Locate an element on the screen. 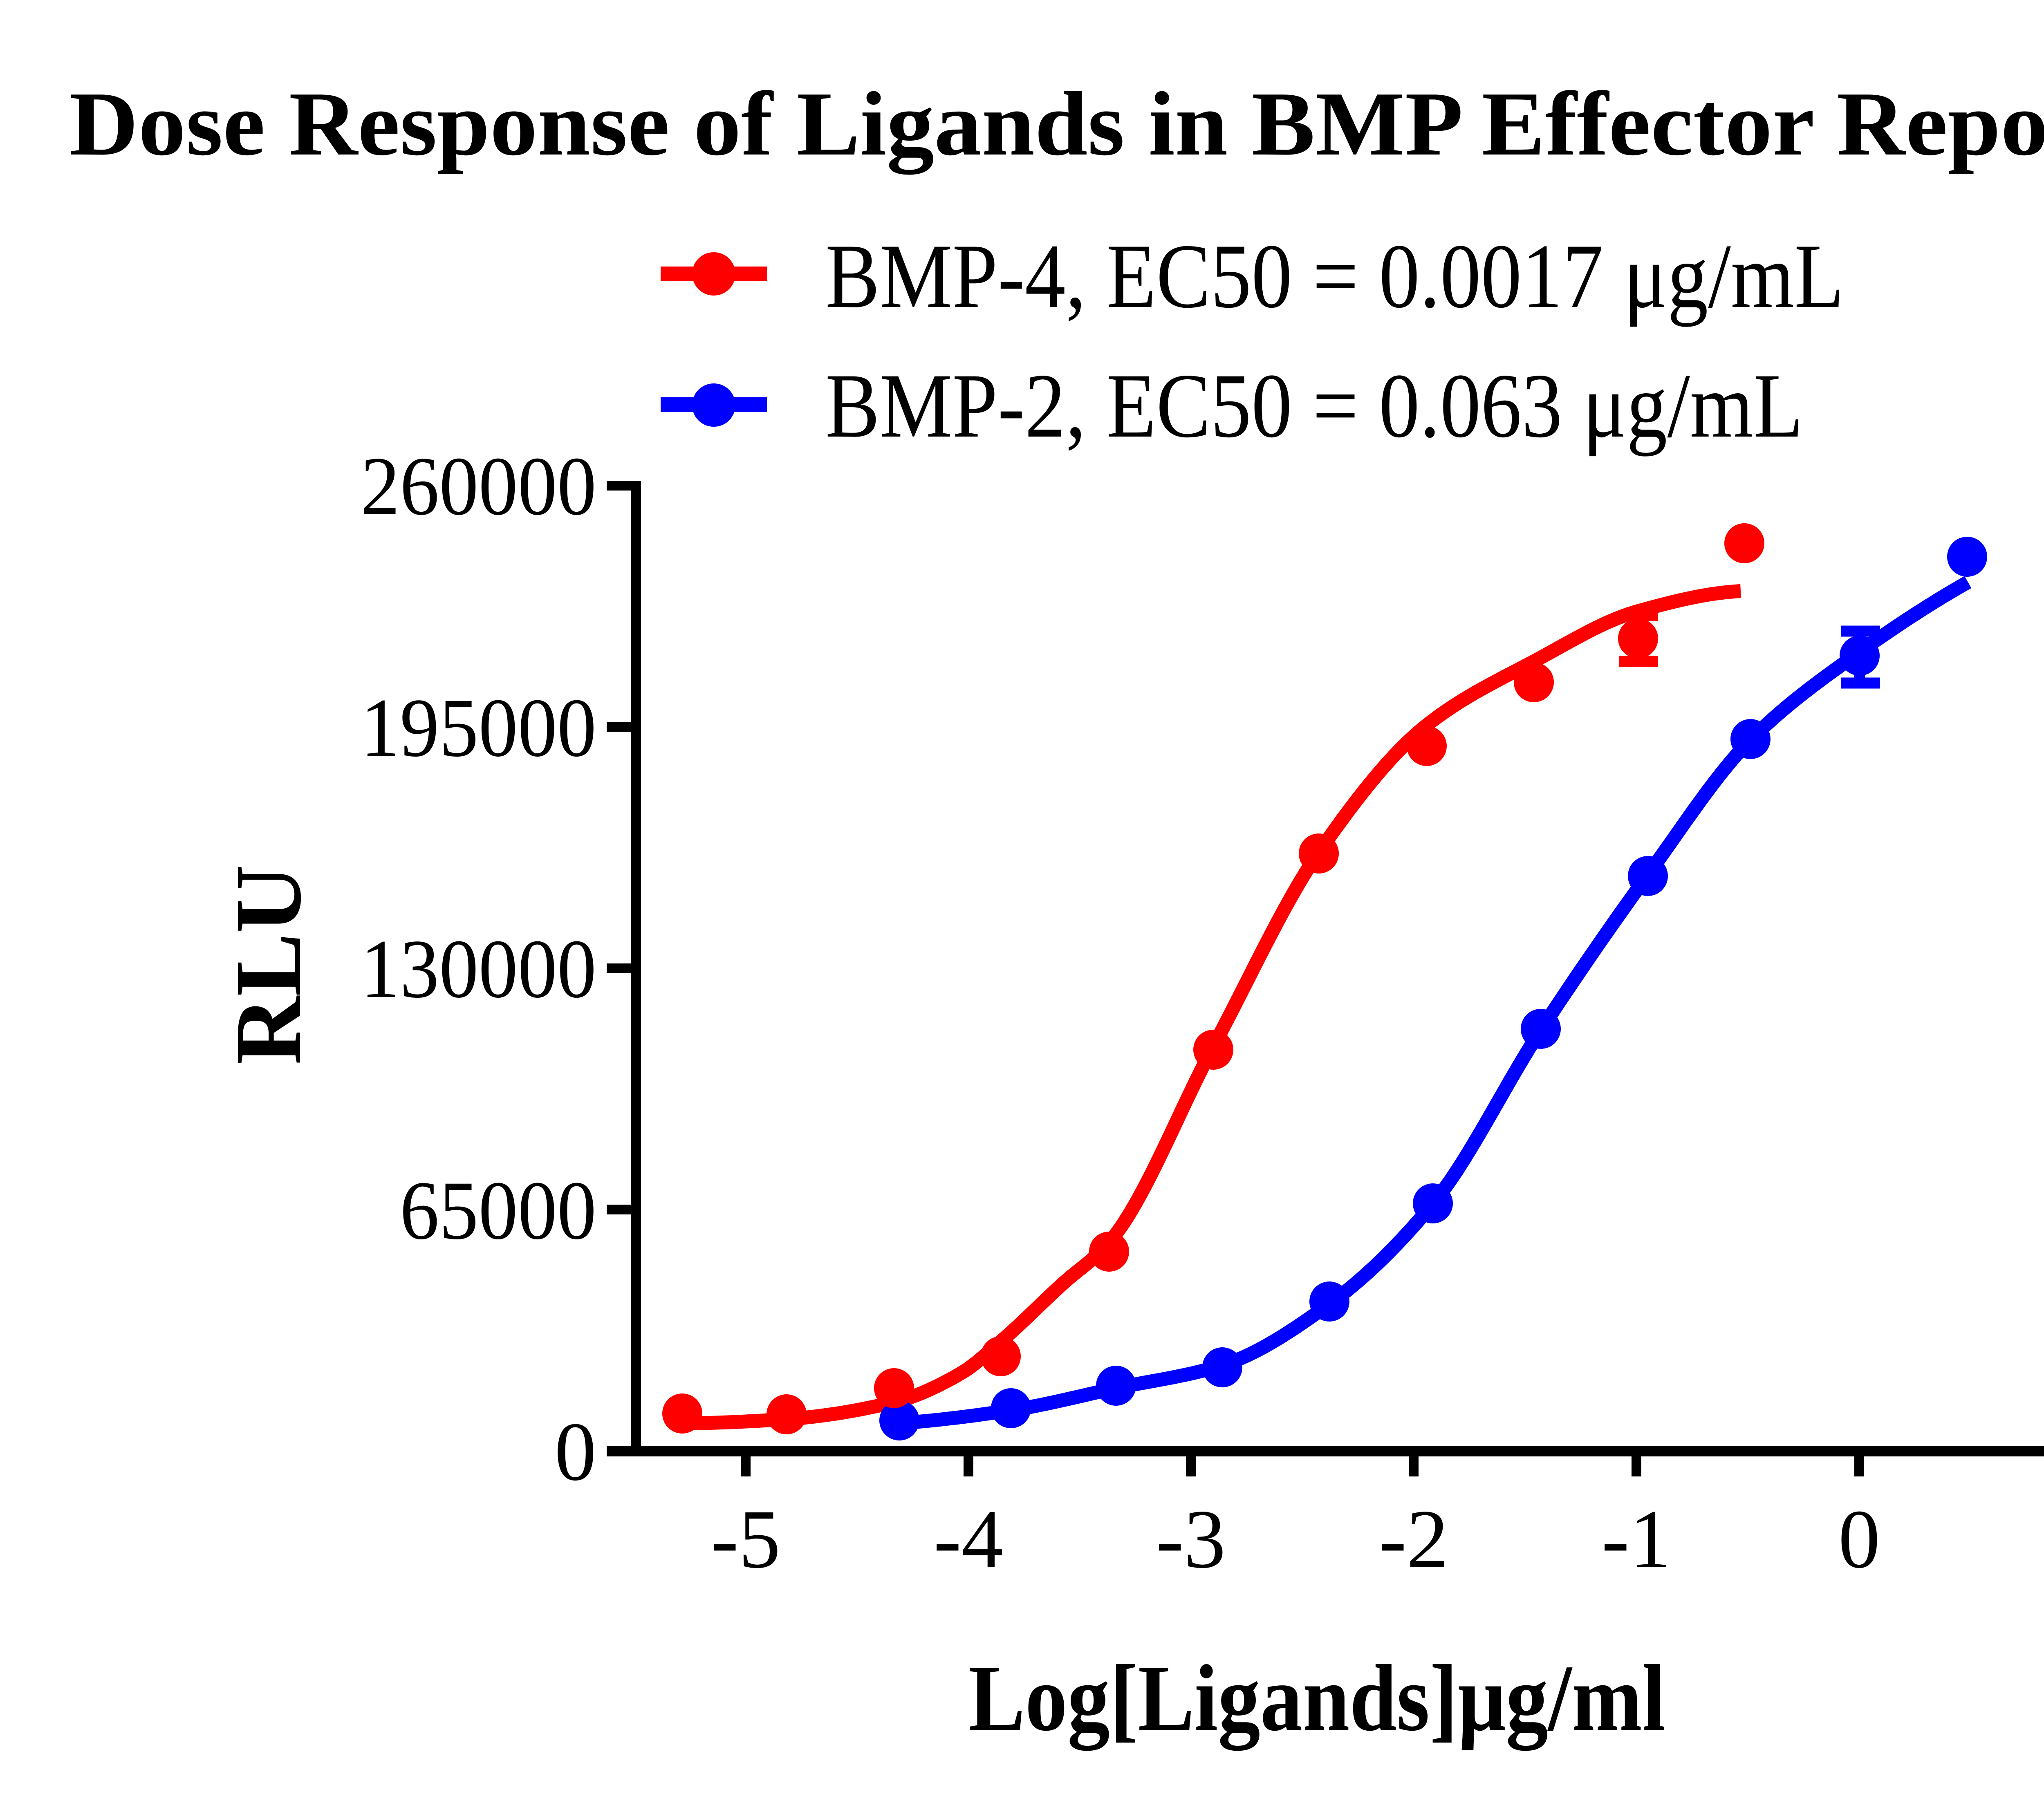 The width and height of the screenshot is (2044, 1819). svg-text: 65000 is located at coordinates (498, 1210).